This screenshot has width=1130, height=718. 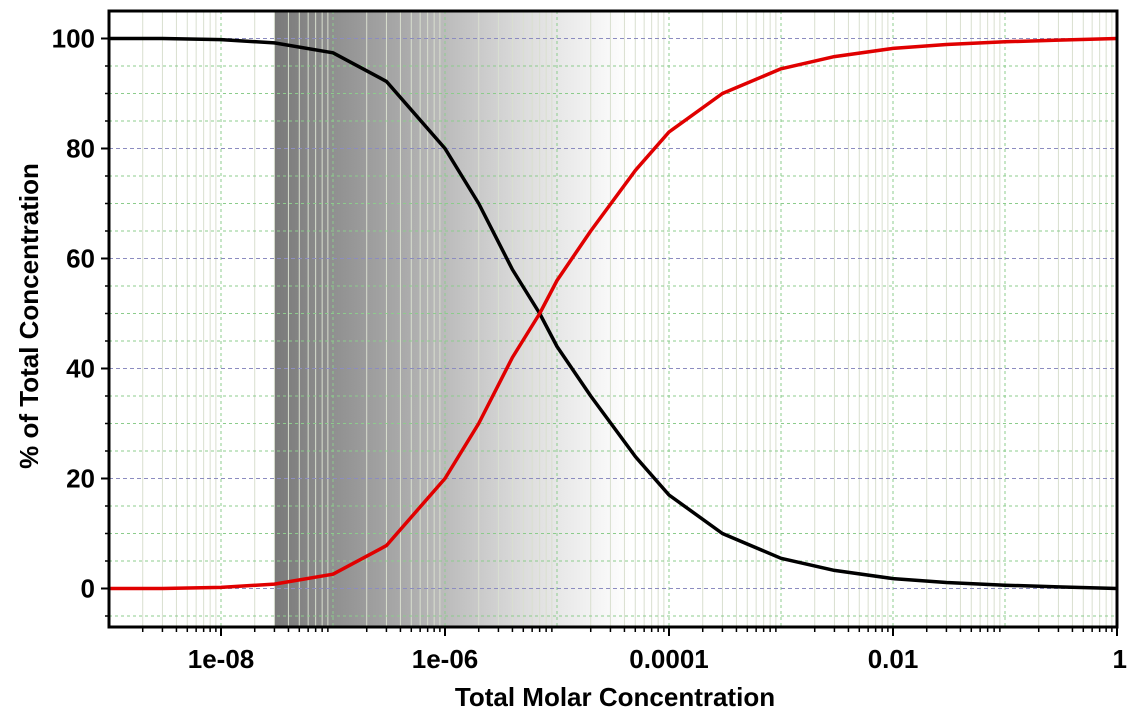 I want to click on y-tick-label: 20, so click(x=80, y=479).